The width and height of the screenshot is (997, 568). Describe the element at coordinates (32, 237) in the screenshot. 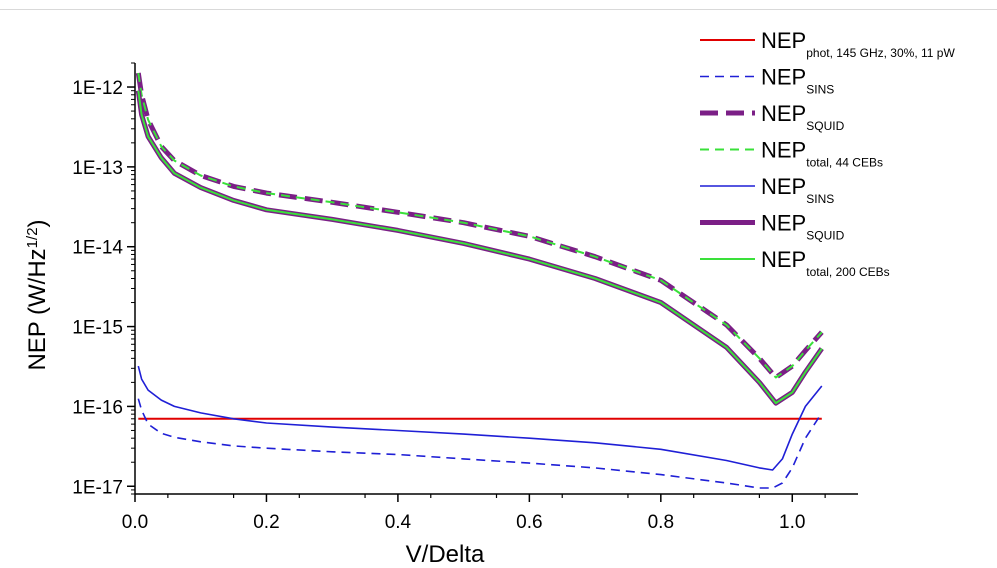

I see `y-axis-label-sup: 1/2` at that location.